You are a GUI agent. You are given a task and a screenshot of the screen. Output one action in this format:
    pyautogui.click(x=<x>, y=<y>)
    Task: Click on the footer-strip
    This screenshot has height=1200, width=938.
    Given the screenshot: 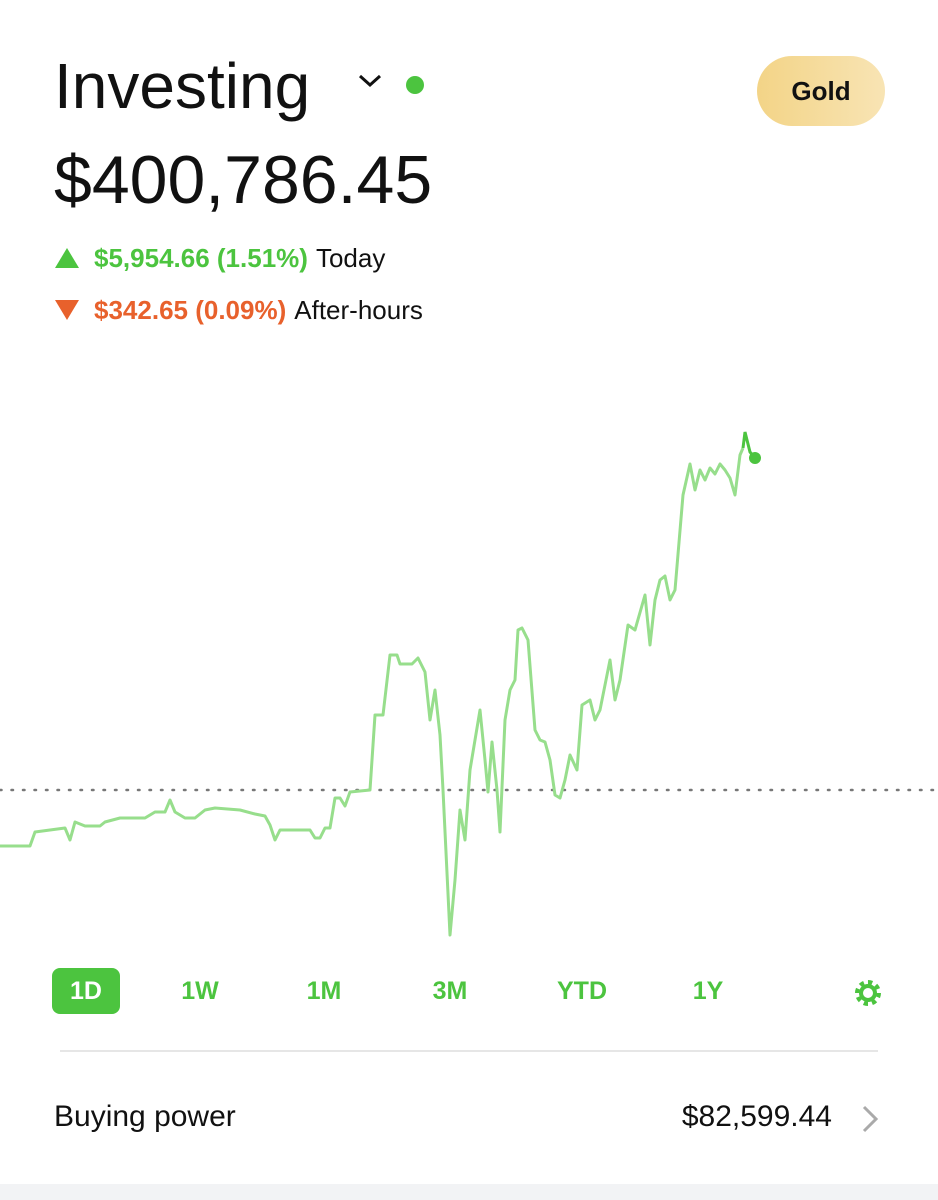 What is the action you would take?
    pyautogui.click(x=469, y=1192)
    